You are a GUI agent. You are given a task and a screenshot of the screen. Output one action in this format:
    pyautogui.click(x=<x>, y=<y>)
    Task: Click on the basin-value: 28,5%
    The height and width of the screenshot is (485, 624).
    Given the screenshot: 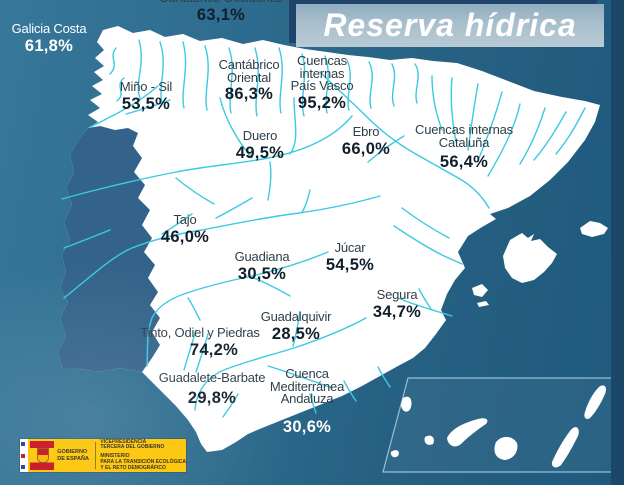 What is the action you would take?
    pyautogui.click(x=296, y=333)
    